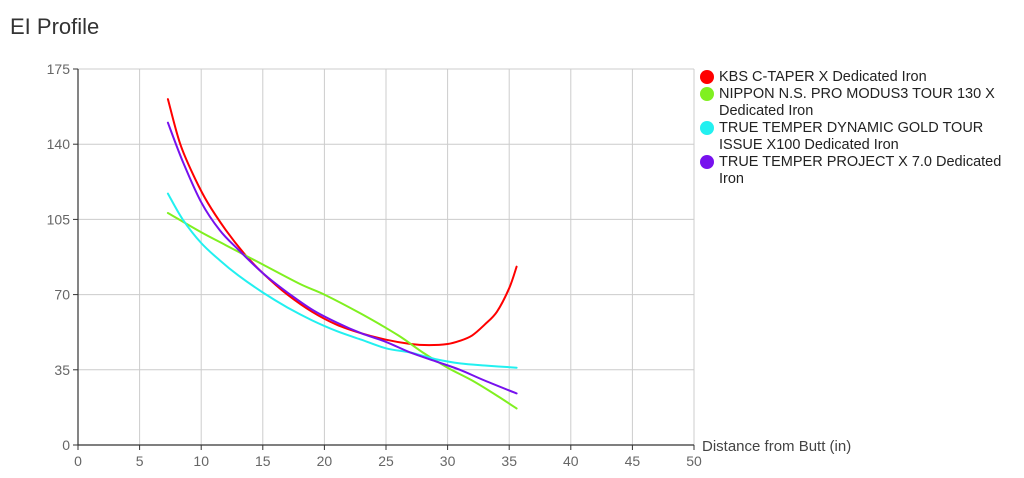  What do you see at coordinates (59, 219) in the screenshot?
I see `y-tick-label: 105` at bounding box center [59, 219].